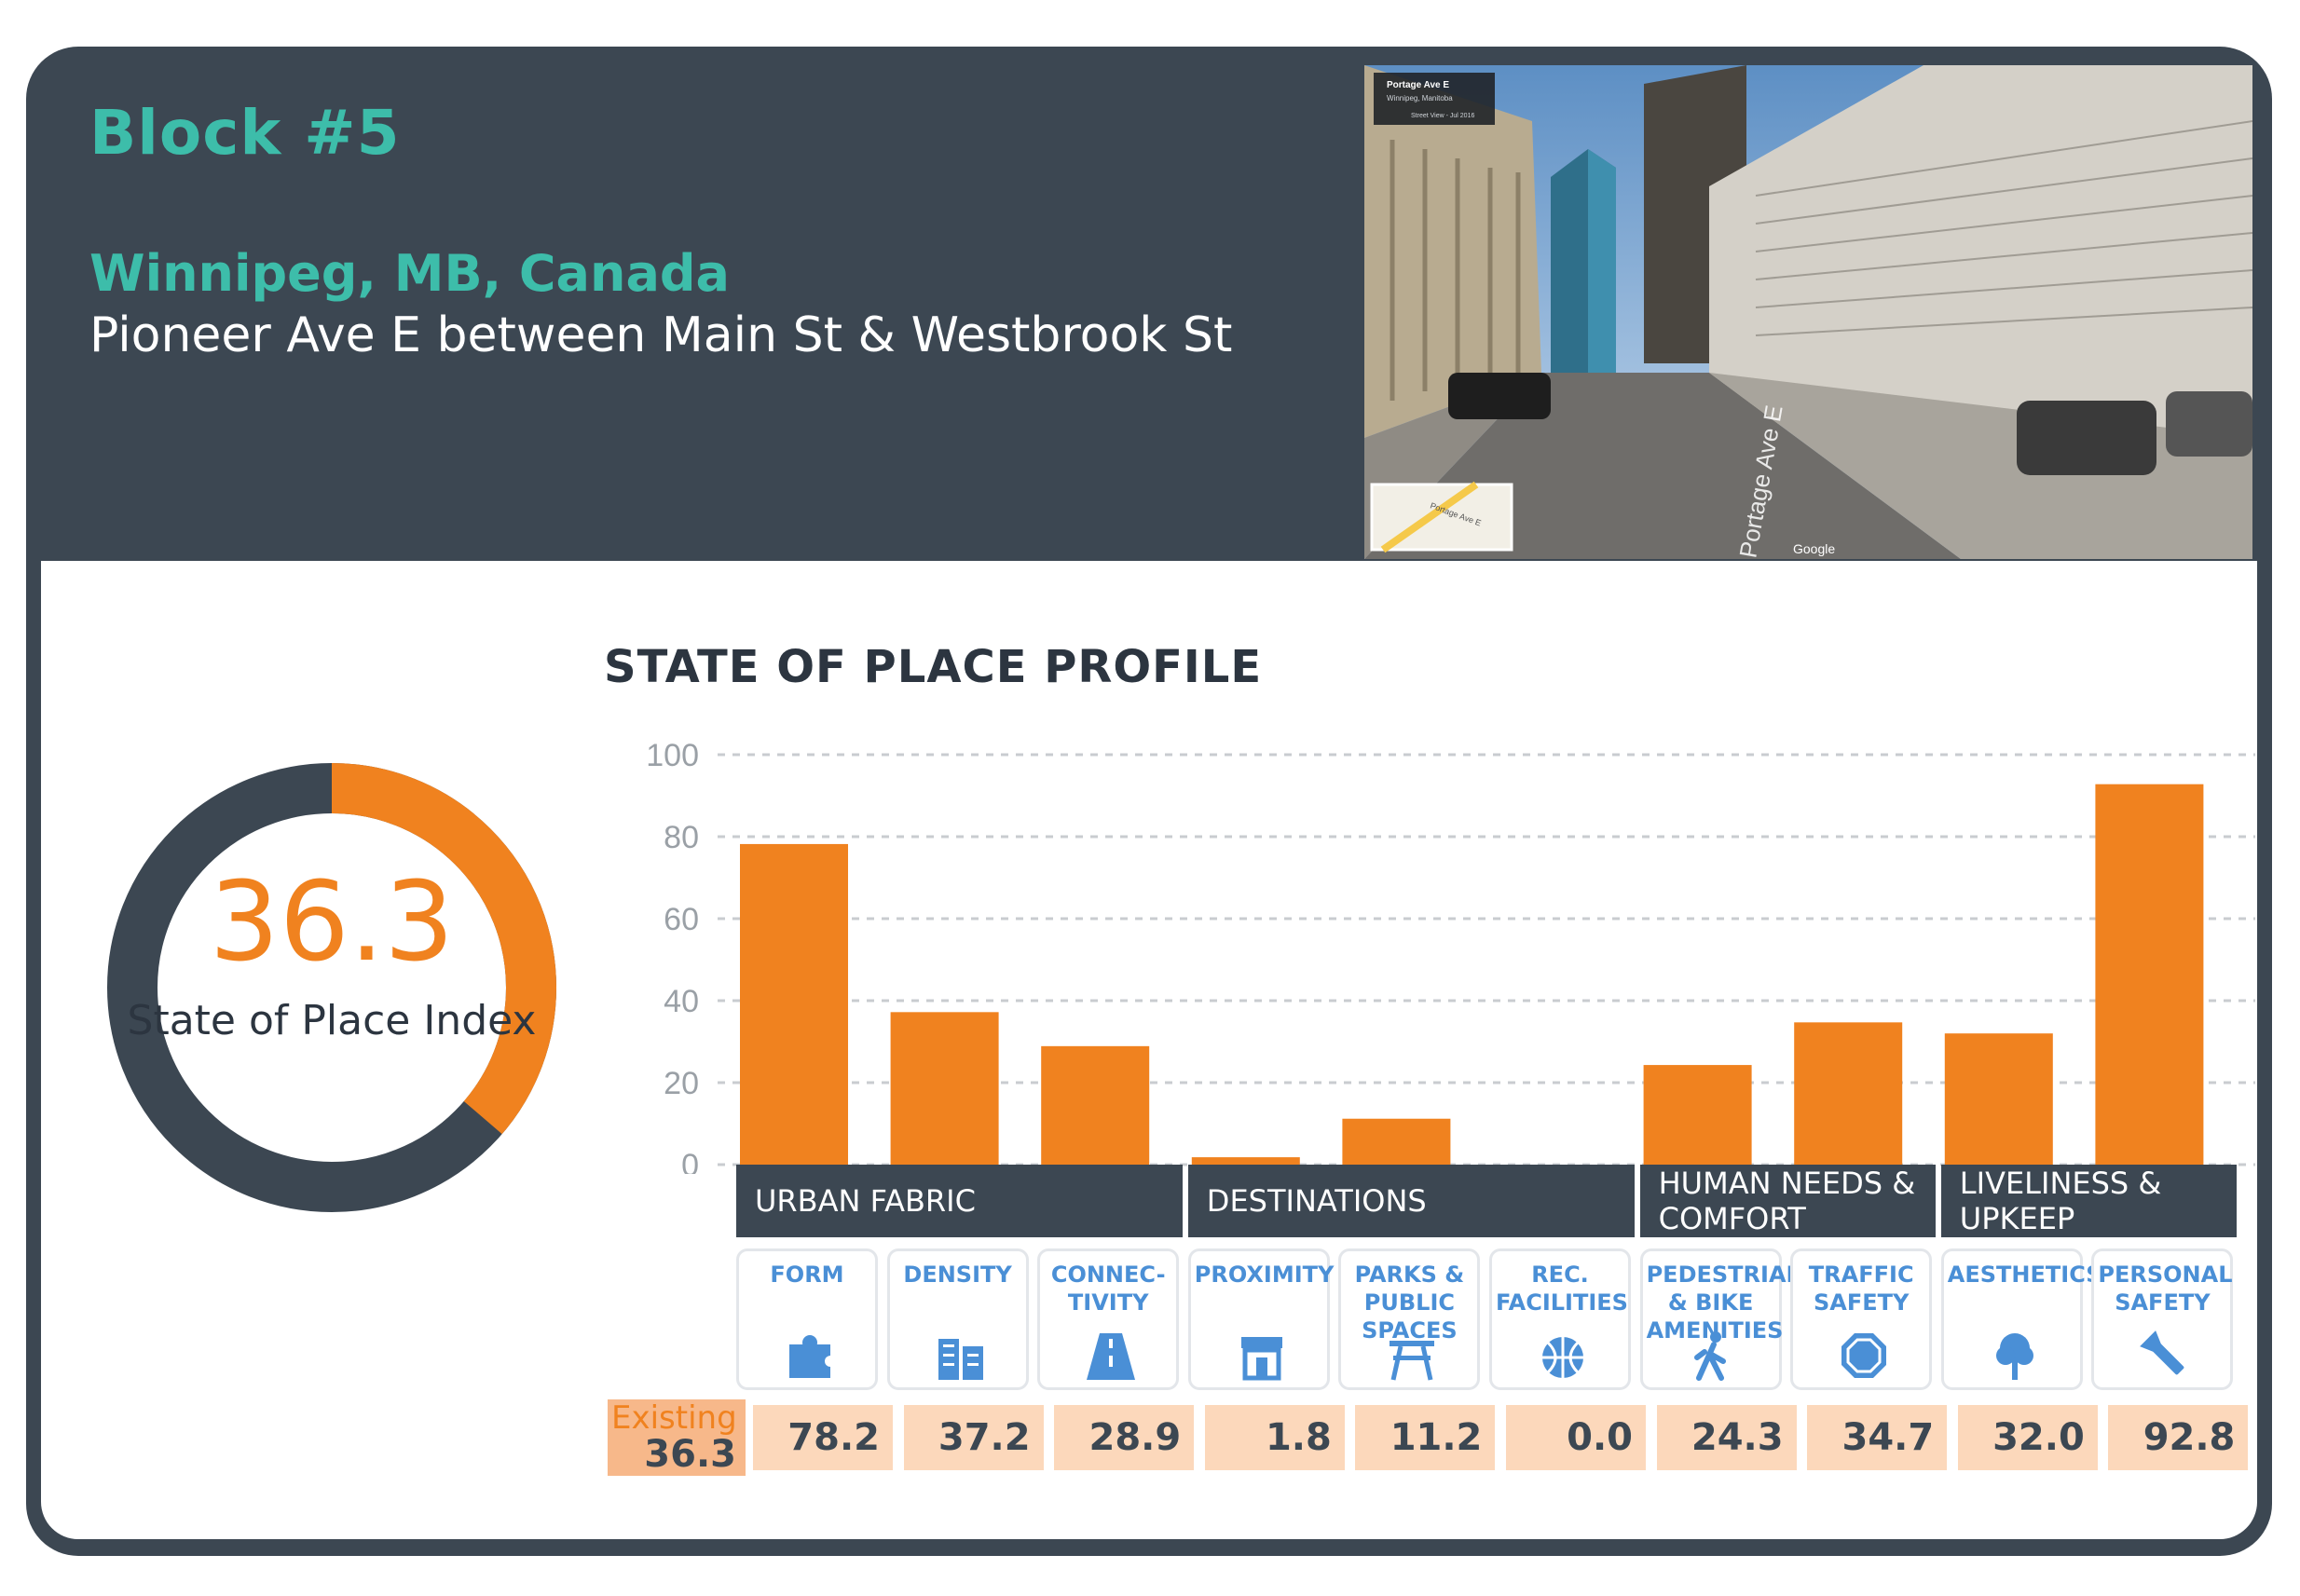 Image resolution: width=2300 pixels, height=1596 pixels. What do you see at coordinates (2162, 1319) in the screenshot?
I see `category-tile-10: PERSONAL SAFETY` at bounding box center [2162, 1319].